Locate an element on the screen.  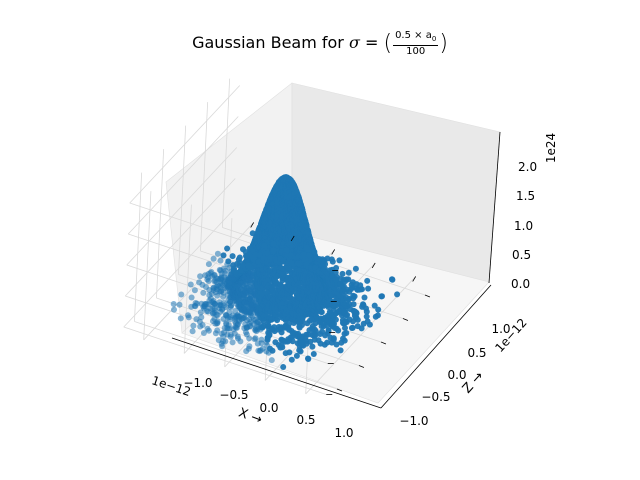
title-numerator-sub: 0 is located at coordinates (434, 39).